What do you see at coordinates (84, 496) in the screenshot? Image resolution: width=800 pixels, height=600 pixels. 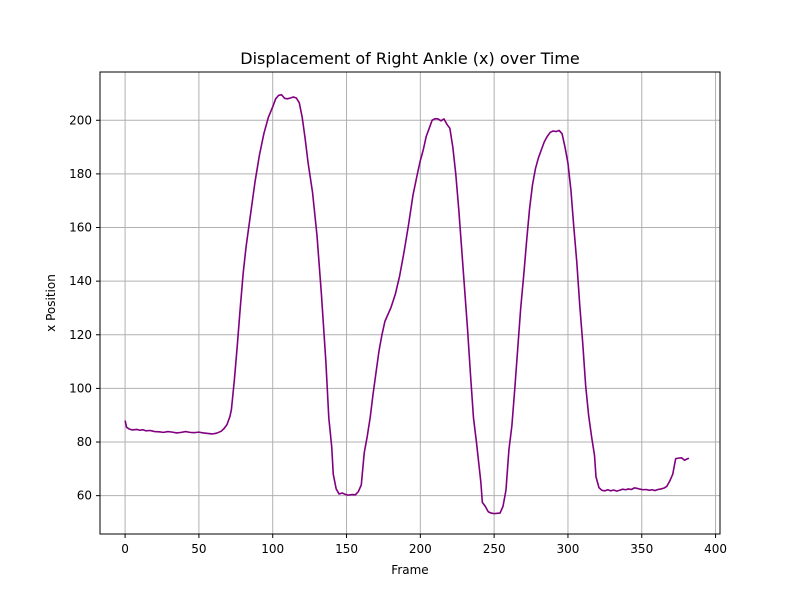 I see `y-tick-label: 60` at bounding box center [84, 496].